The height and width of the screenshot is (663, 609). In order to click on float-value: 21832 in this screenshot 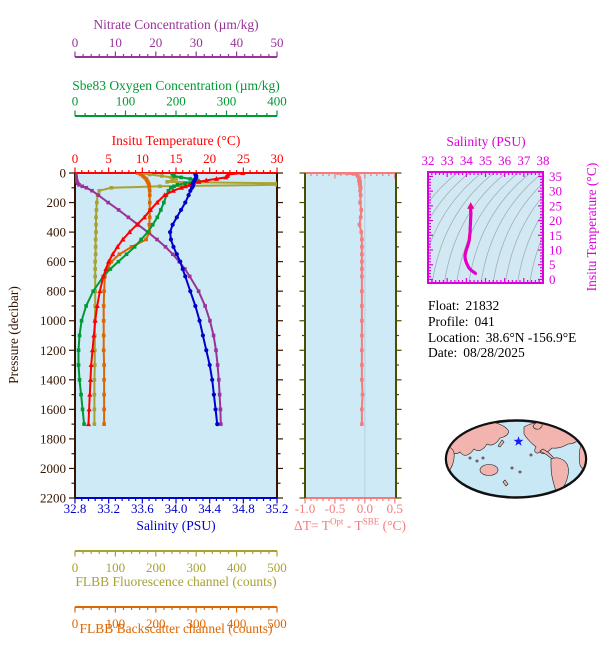, I will do `click(482, 305)`.